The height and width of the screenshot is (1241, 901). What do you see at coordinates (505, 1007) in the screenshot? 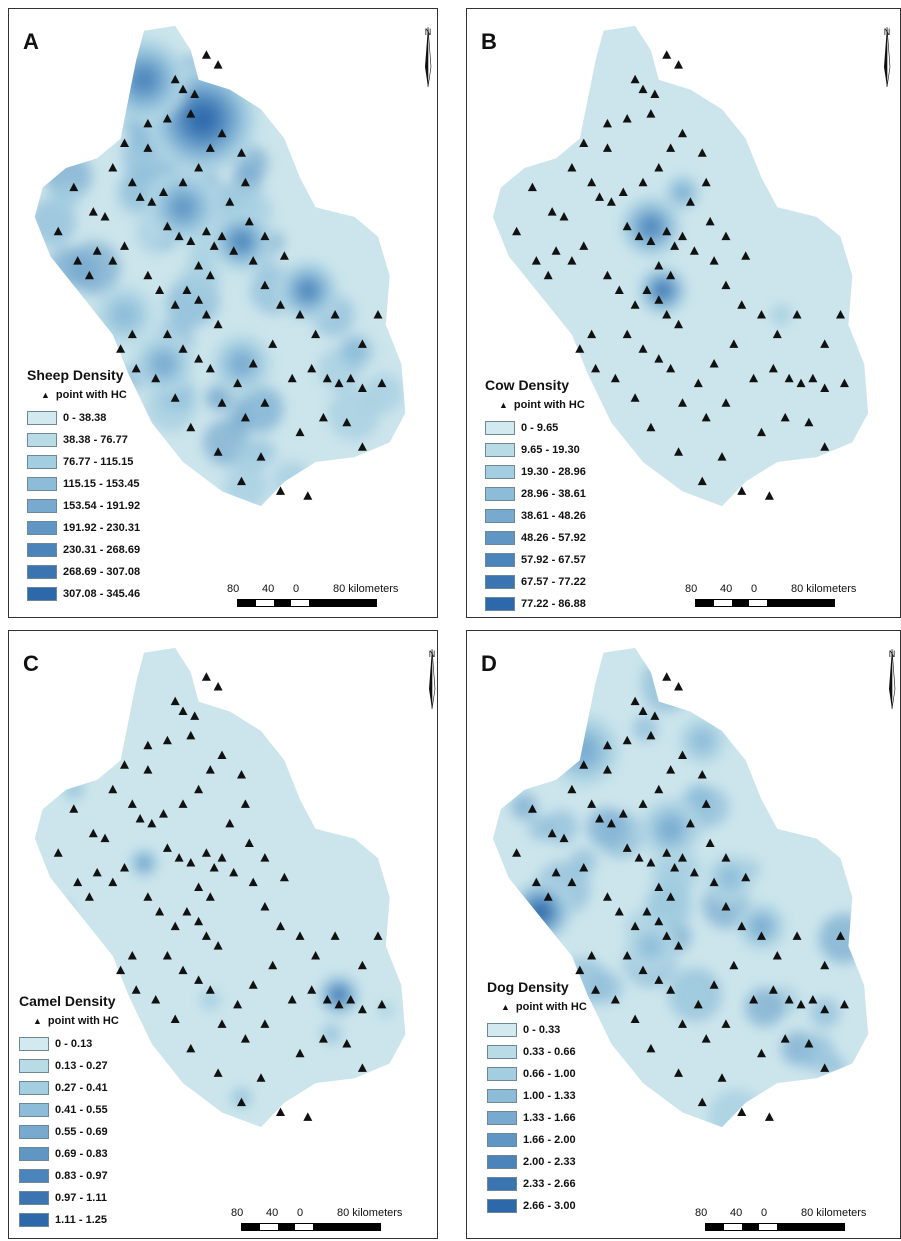
I see `triangle-icon: ▲` at bounding box center [505, 1007].